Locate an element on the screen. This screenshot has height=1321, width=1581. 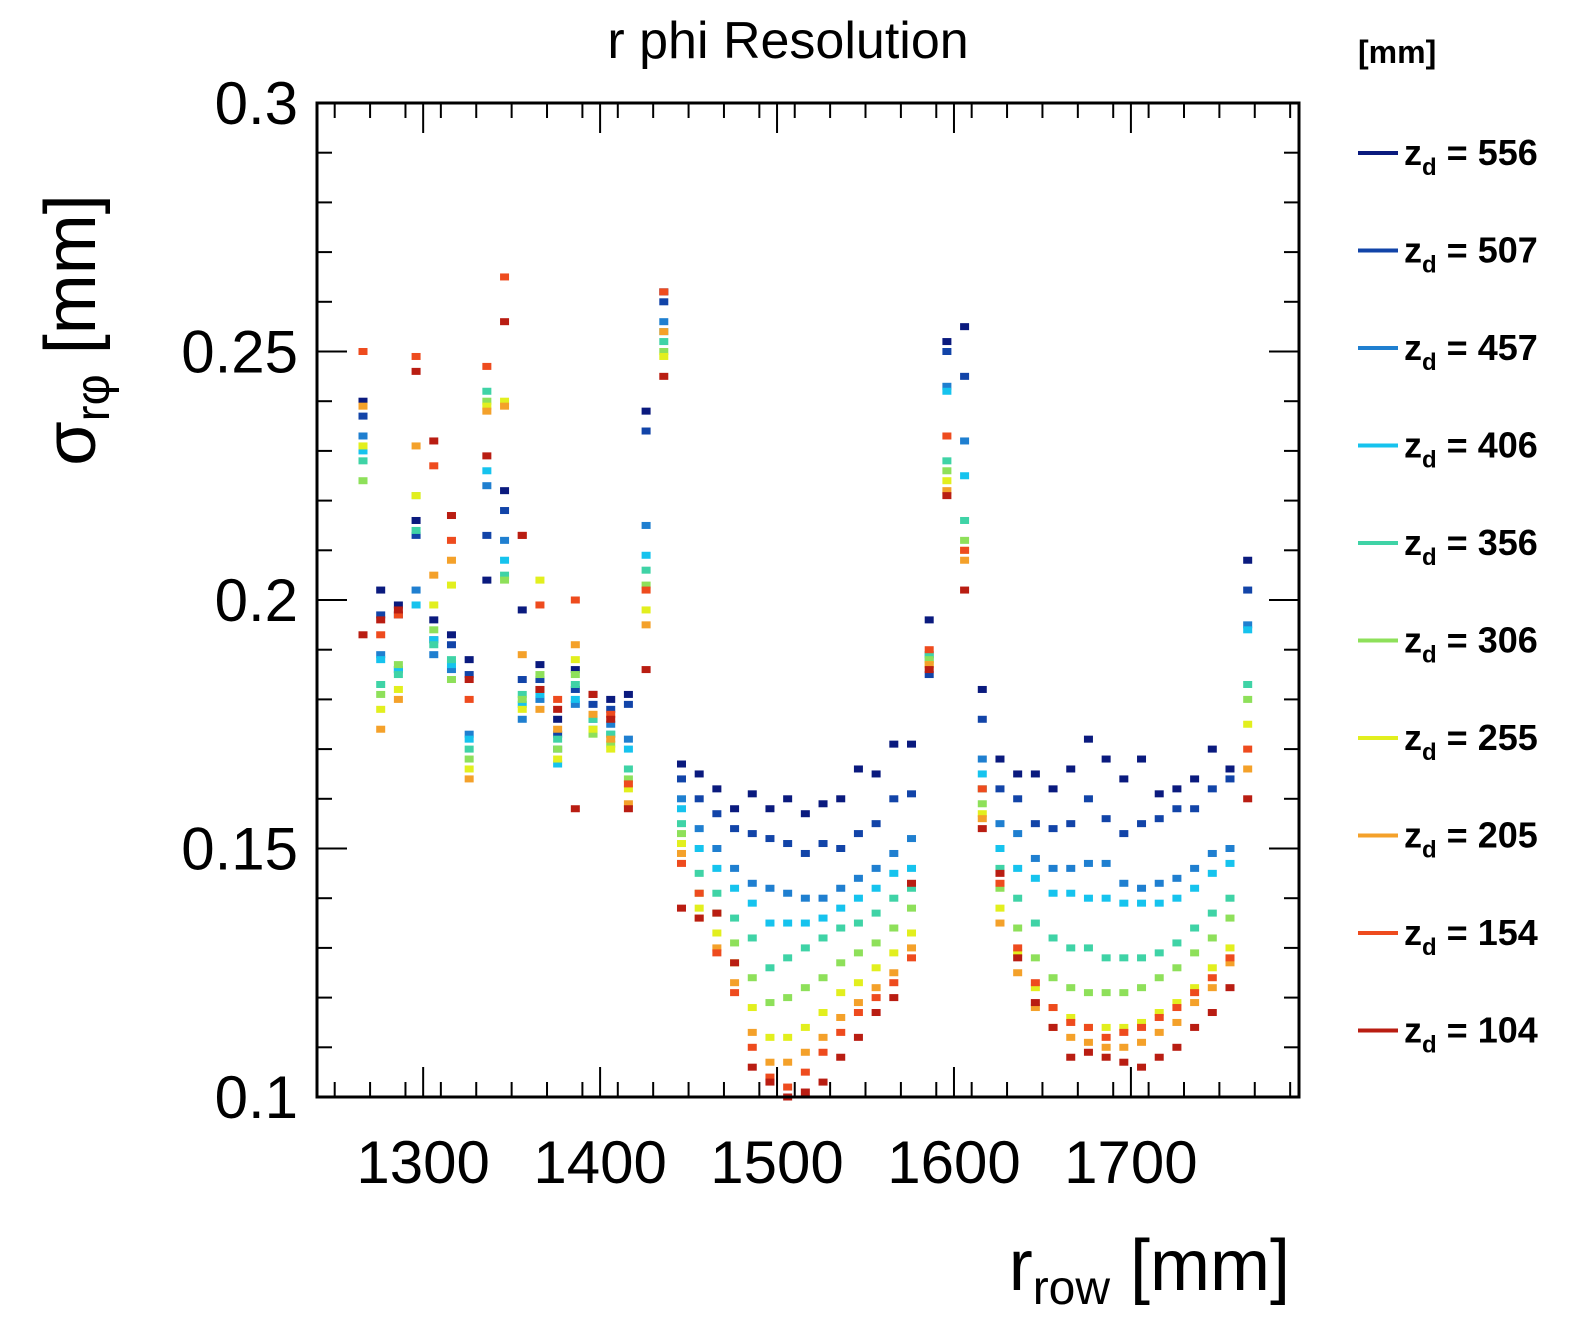
y-tick-label: 0.1 is located at coordinates (256, 1097).